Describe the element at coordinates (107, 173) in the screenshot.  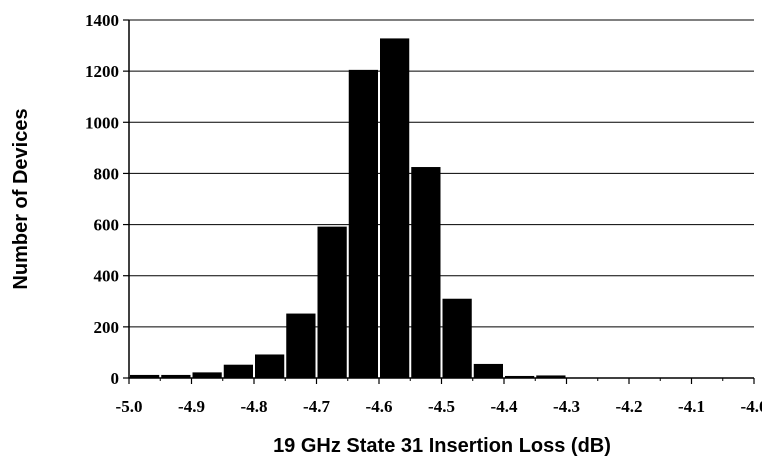
I see `y-tick-label: 800` at that location.